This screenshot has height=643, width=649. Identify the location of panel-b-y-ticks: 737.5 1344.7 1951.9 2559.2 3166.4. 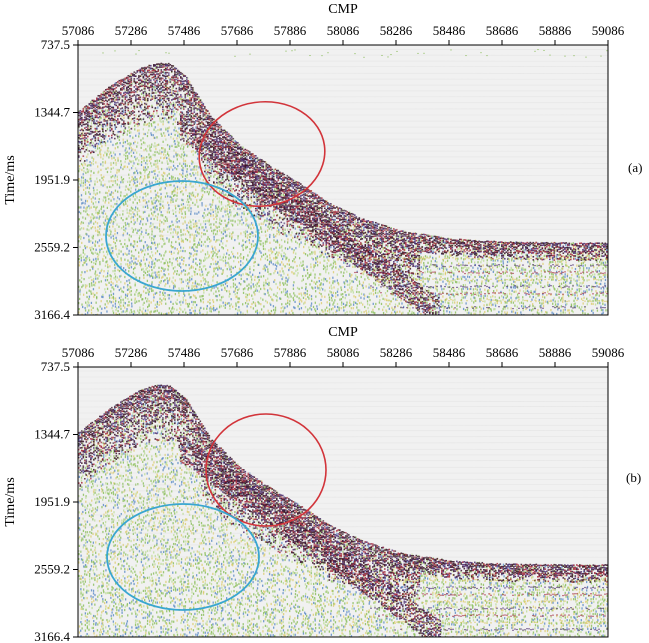
(56, 501).